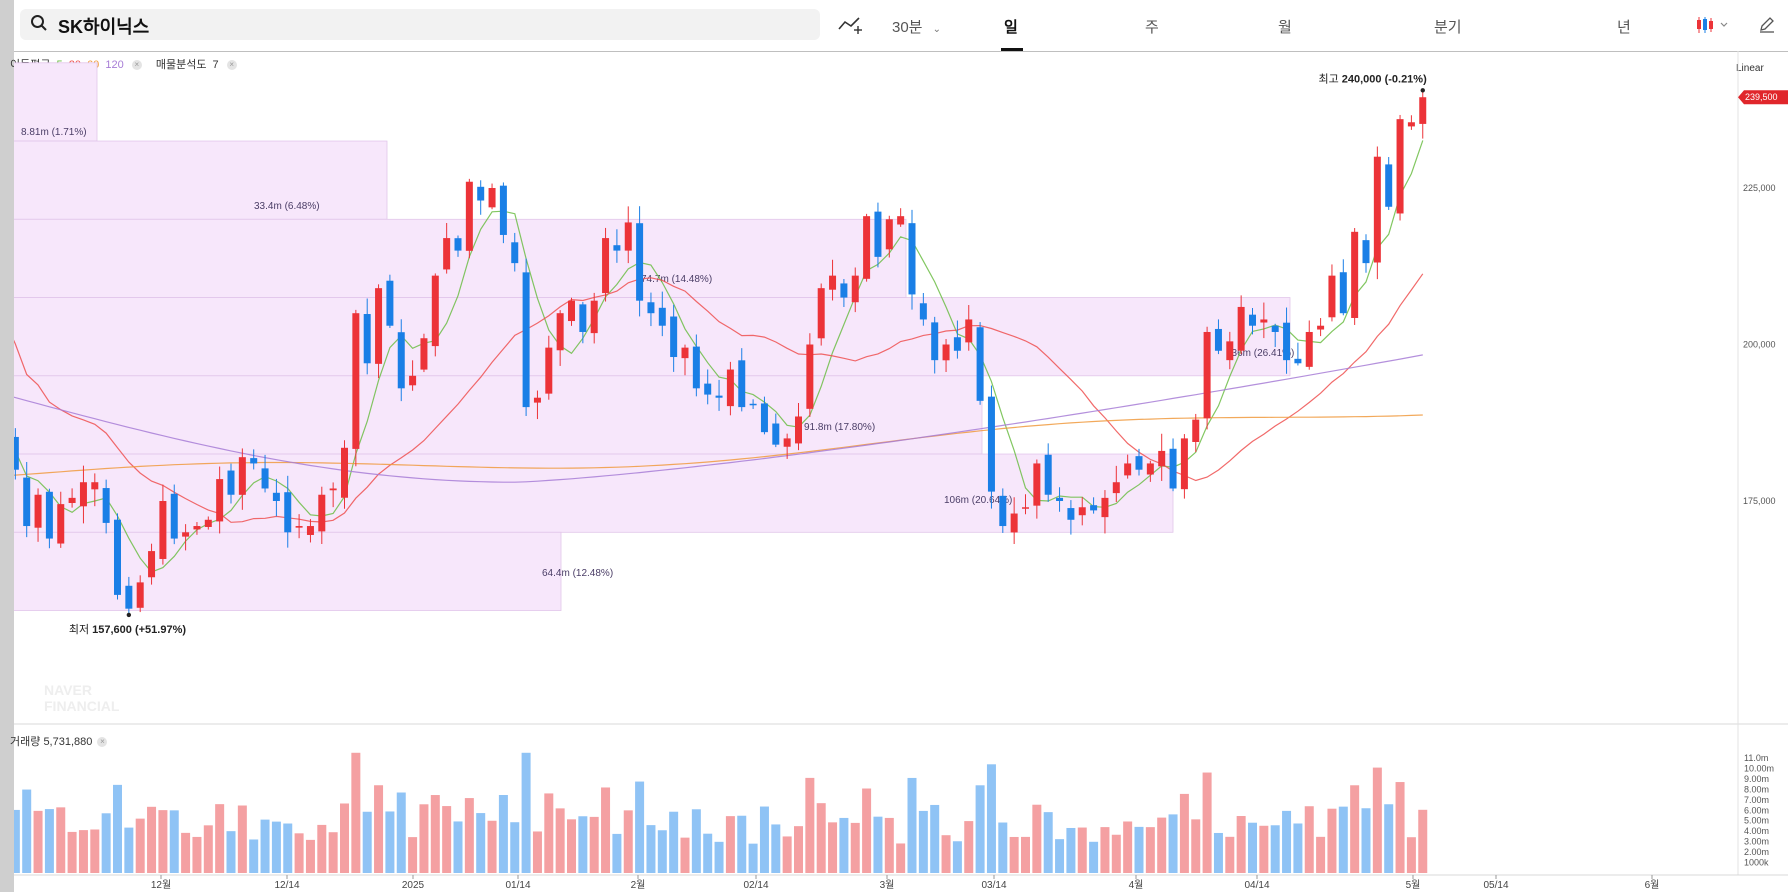 This screenshot has width=1788, height=892. Describe the element at coordinates (916, 26) in the screenshot. I see `interval-30m-dropdown: 30분 ⌄` at that location.